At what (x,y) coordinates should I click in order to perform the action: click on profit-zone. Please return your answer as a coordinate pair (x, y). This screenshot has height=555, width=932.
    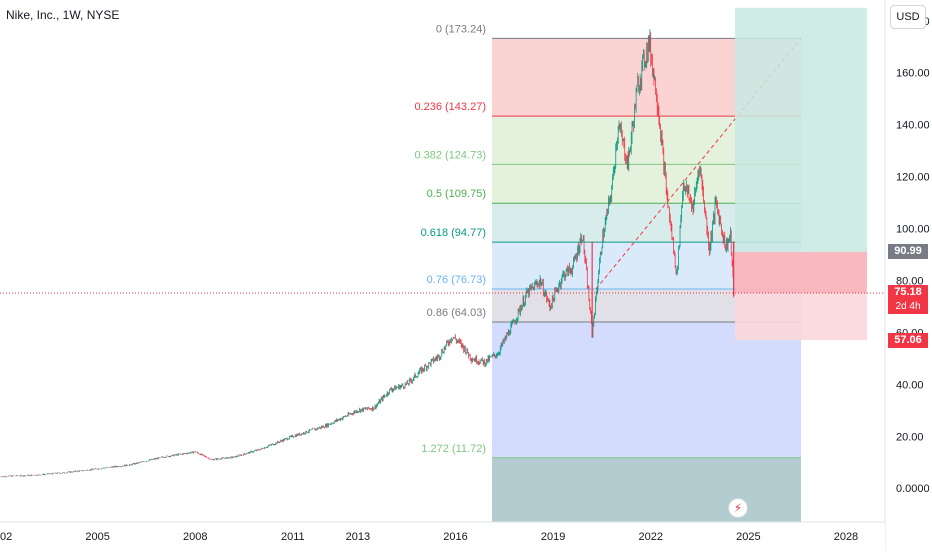
    Looking at the image, I should click on (801, 129).